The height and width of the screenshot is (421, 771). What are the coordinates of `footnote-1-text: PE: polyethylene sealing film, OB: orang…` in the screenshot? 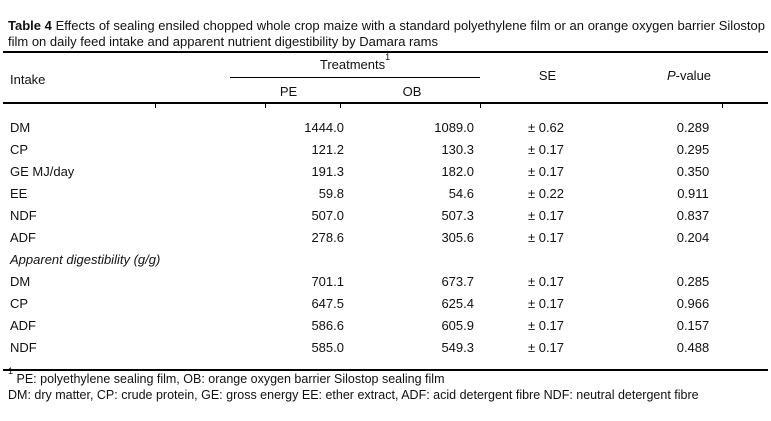 It's located at (230, 379).